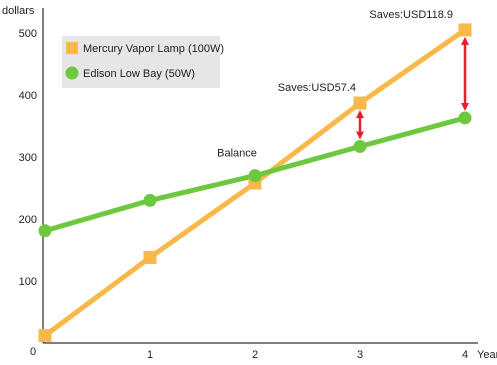  I want to click on legend-entry-mercury: Mercury Vapor Lamp (100W), so click(153, 49).